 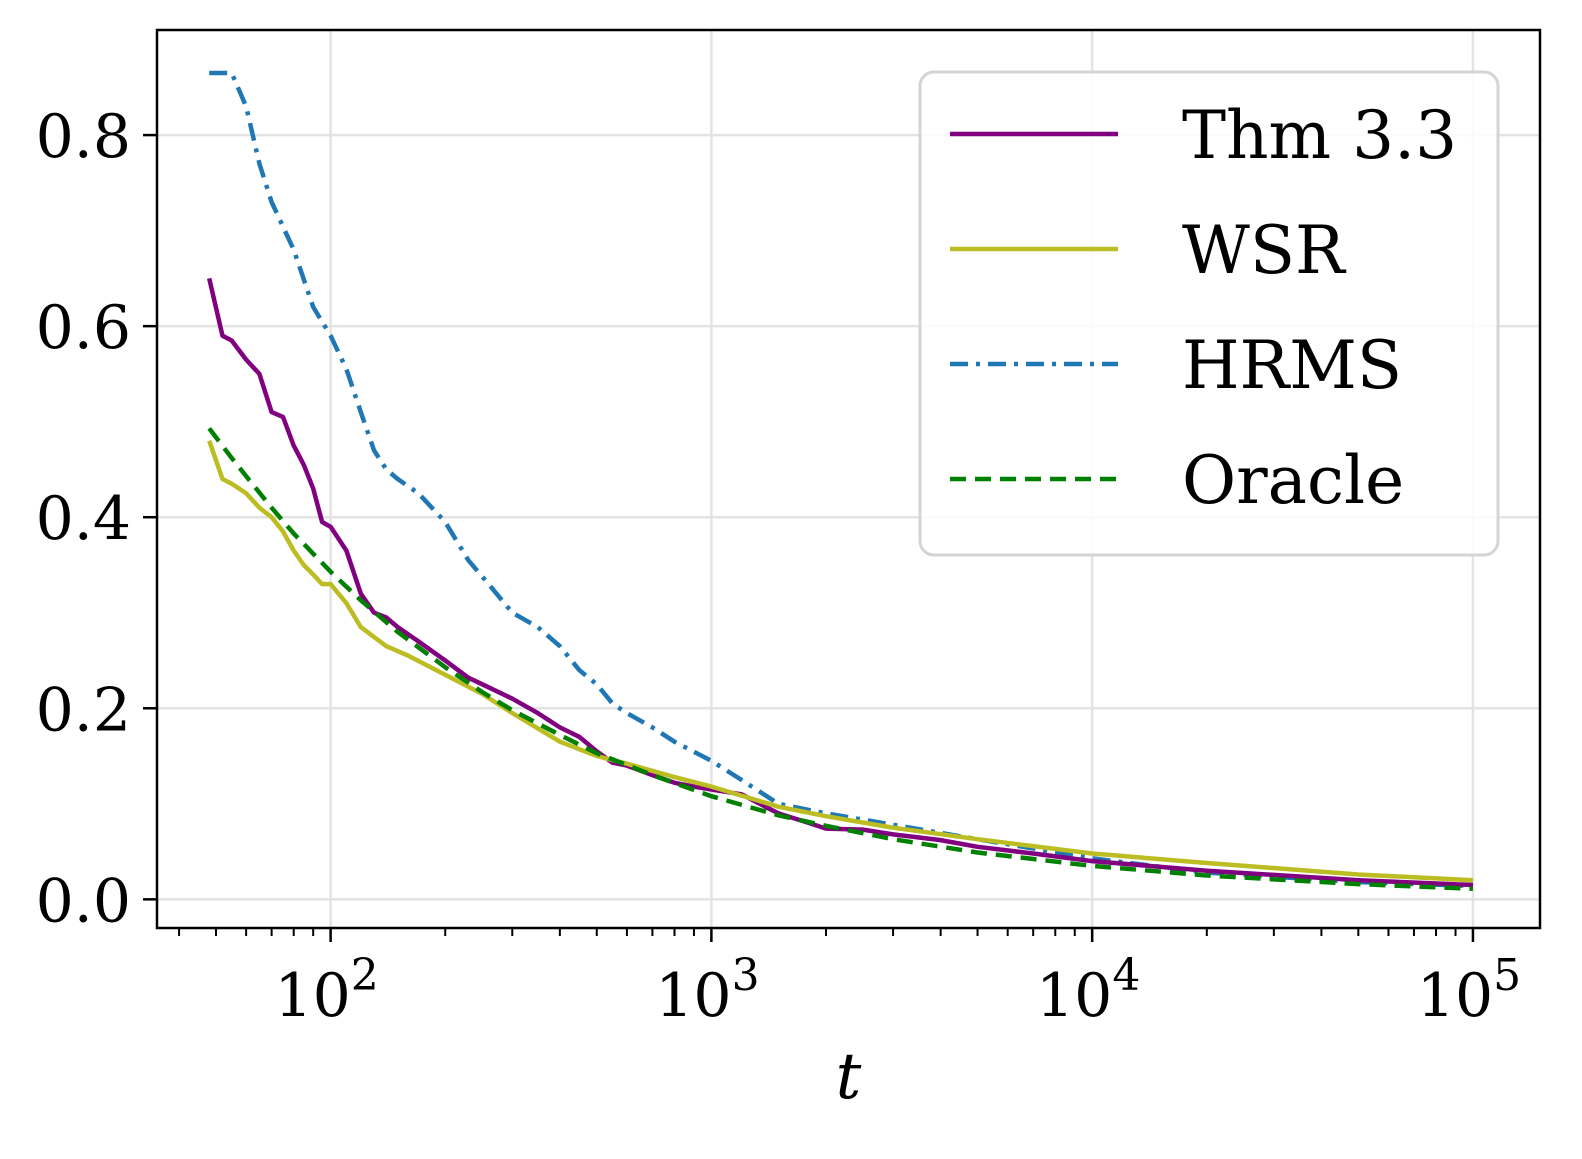 What do you see at coordinates (1319, 135) in the screenshot?
I see `legend-label: Thm 3.3` at bounding box center [1319, 135].